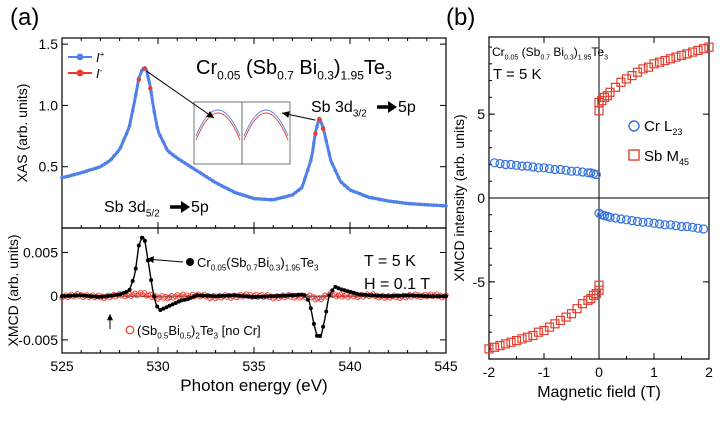 The image size is (720, 430). What do you see at coordinates (150, 260) in the screenshot?
I see `xmcd-label-cr-arrow-head` at bounding box center [150, 260].